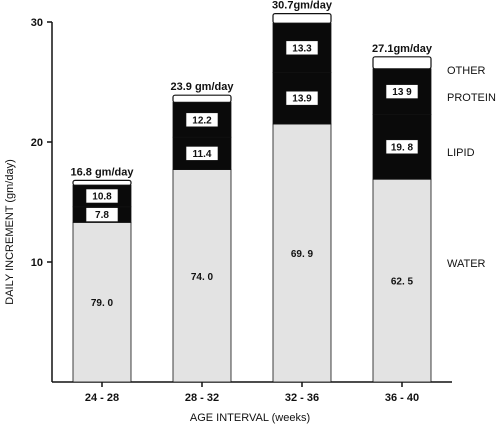 This screenshot has width=500, height=427. I want to click on x-axis-title: AGE INTERVAL (weeks), so click(250, 418).